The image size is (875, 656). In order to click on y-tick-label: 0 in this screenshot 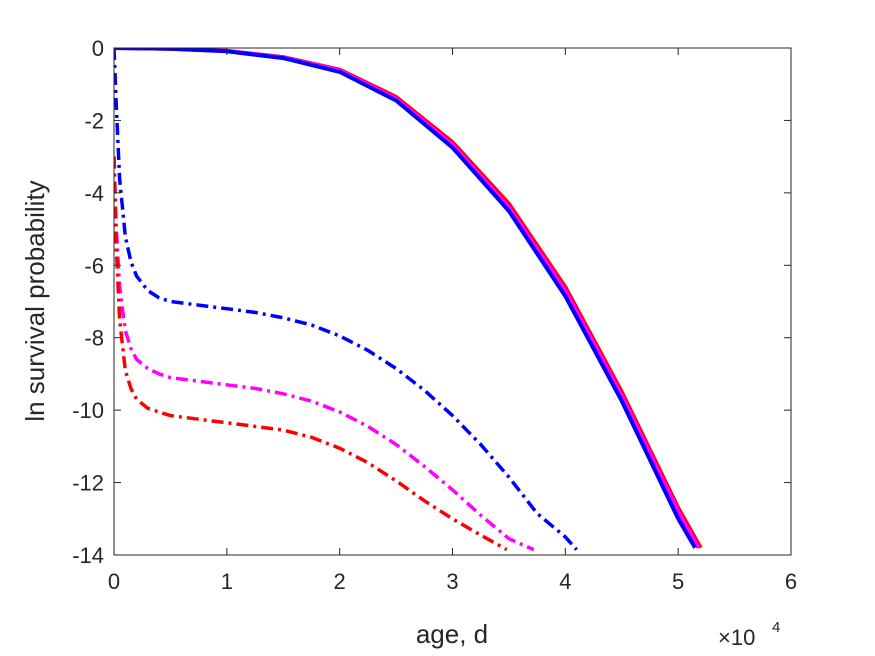, I will do `click(98, 48)`.